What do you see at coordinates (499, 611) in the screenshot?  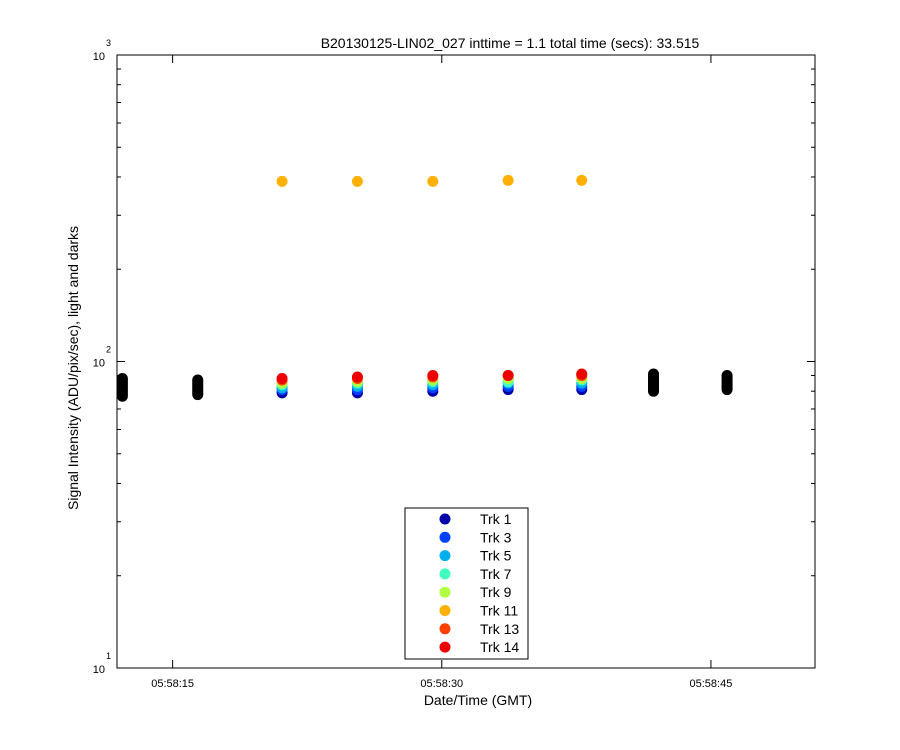 I see `legend-label: Trk 11` at bounding box center [499, 611].